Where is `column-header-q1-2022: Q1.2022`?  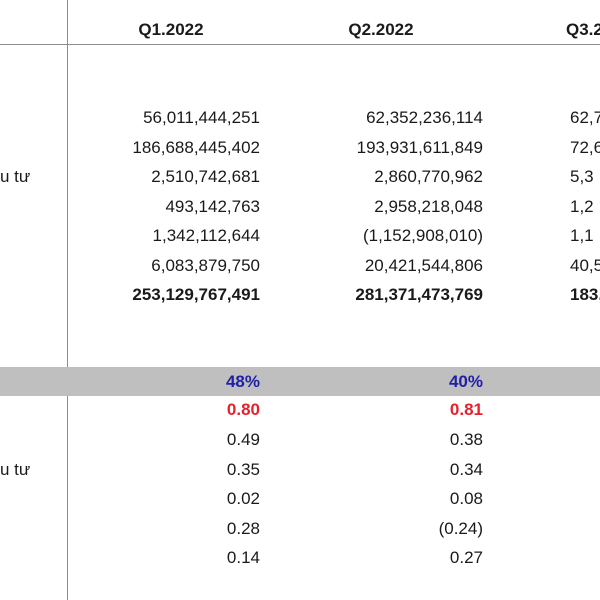 column-header-q1-2022: Q1.2022 is located at coordinates (171, 29).